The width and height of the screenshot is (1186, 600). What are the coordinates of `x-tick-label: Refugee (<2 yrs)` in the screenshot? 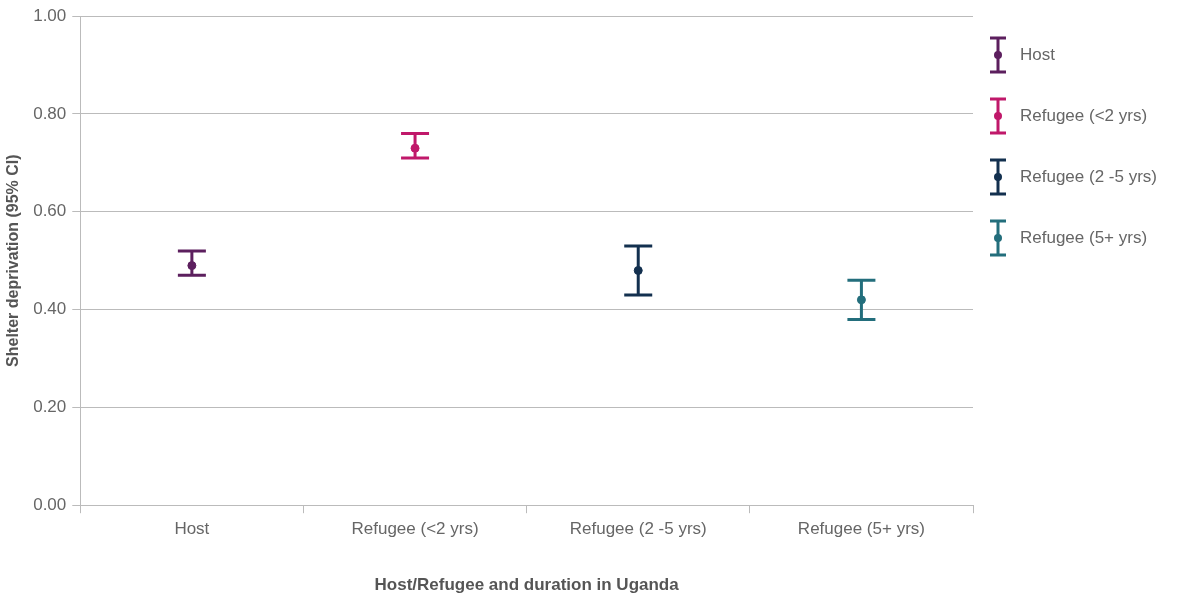 It's located at (415, 529).